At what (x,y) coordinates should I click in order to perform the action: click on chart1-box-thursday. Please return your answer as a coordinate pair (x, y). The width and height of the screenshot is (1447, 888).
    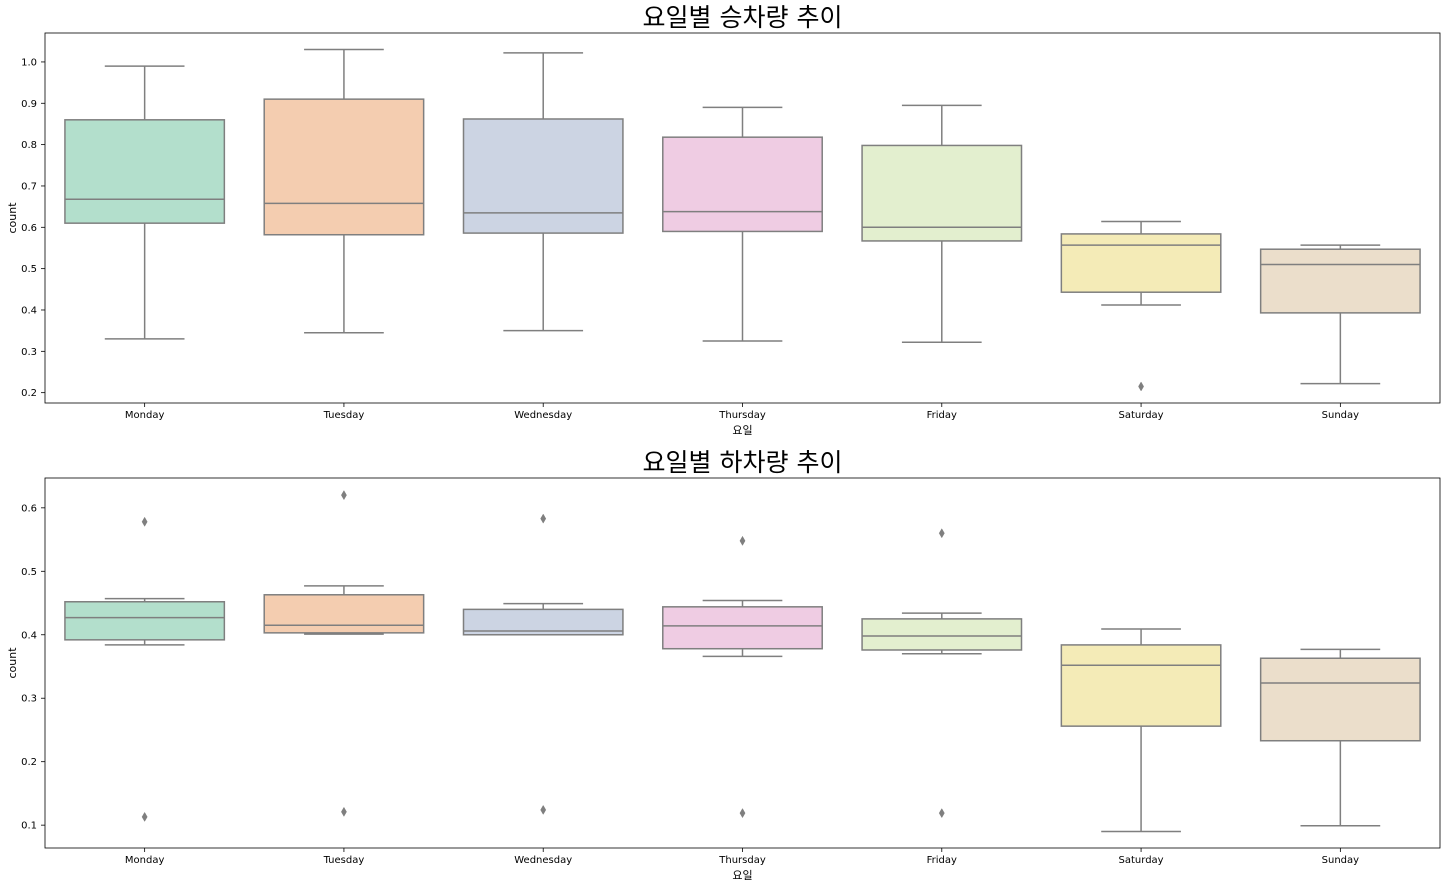
    Looking at the image, I should click on (742, 184).